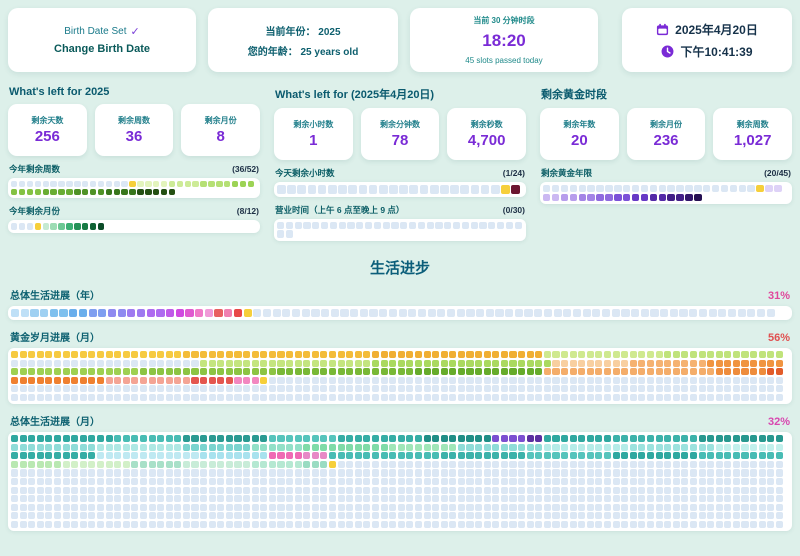 This screenshot has width=800, height=556. What do you see at coordinates (579, 134) in the screenshot?
I see `stat-golden-years-left: 剩余年数 20` at bounding box center [579, 134].